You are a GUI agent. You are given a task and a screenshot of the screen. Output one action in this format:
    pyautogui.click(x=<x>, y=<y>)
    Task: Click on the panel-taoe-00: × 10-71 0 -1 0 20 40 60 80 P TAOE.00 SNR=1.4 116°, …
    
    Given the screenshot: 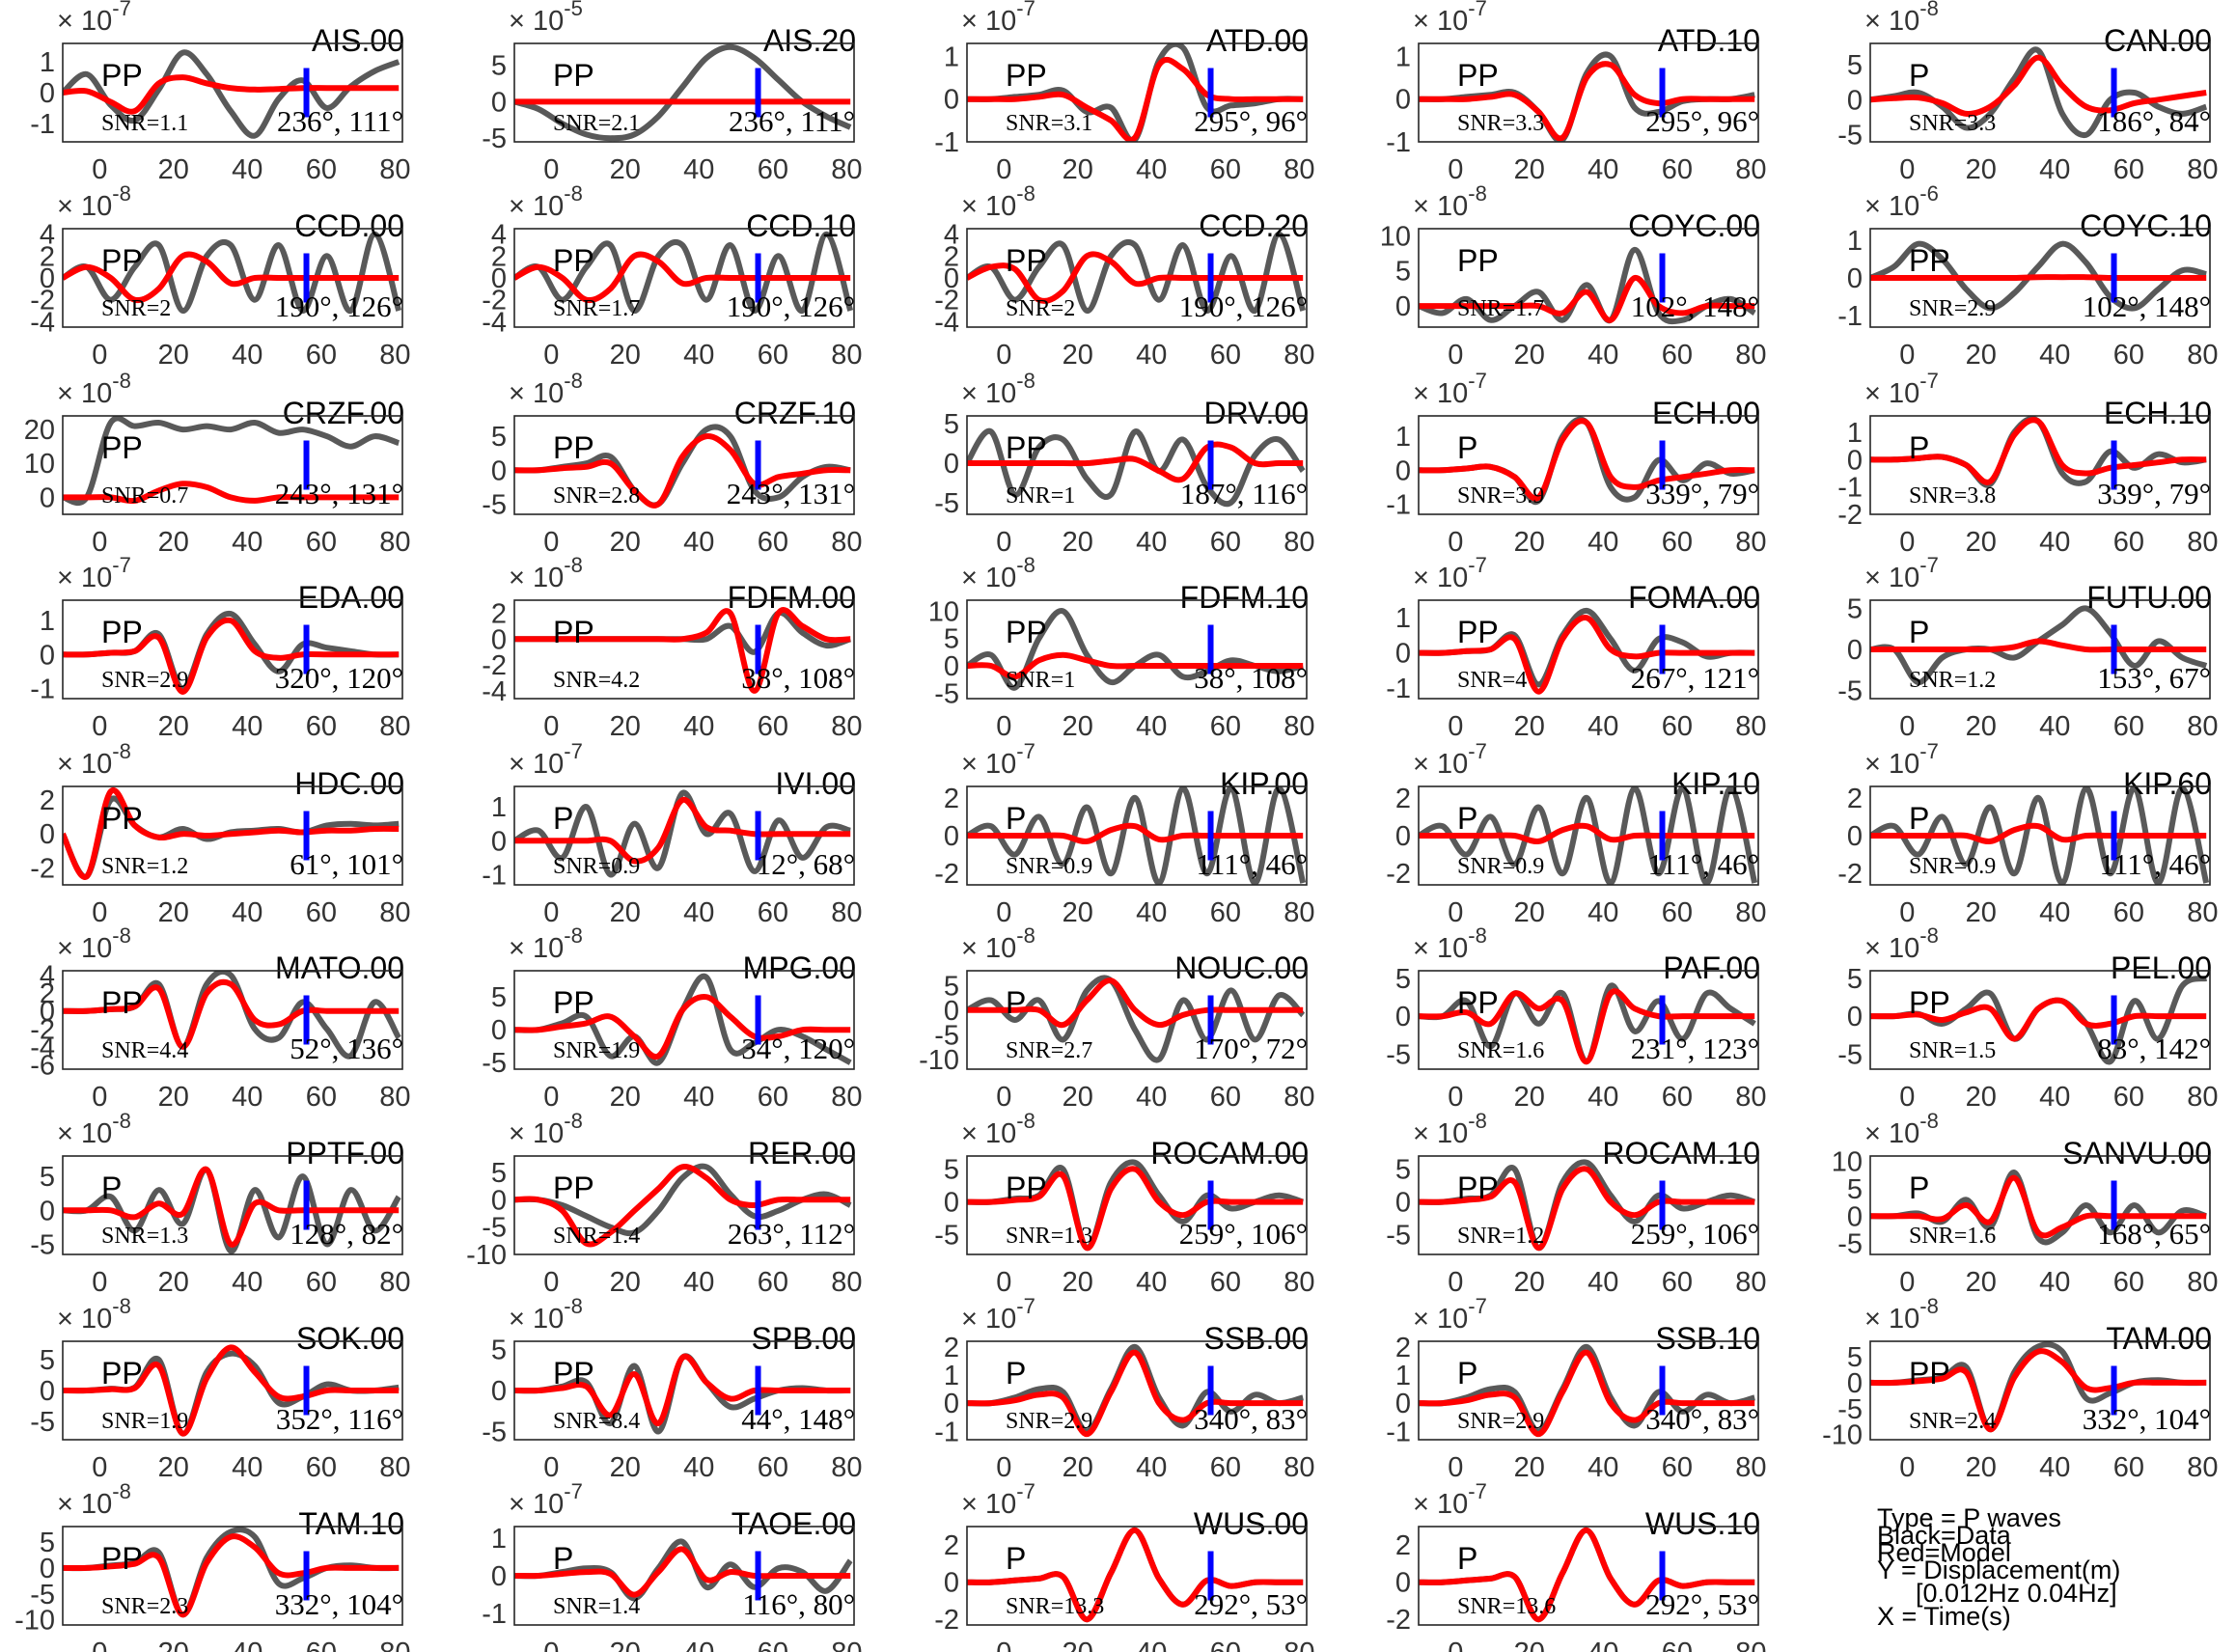 What is the action you would take?
    pyautogui.click(x=672, y=1565)
    